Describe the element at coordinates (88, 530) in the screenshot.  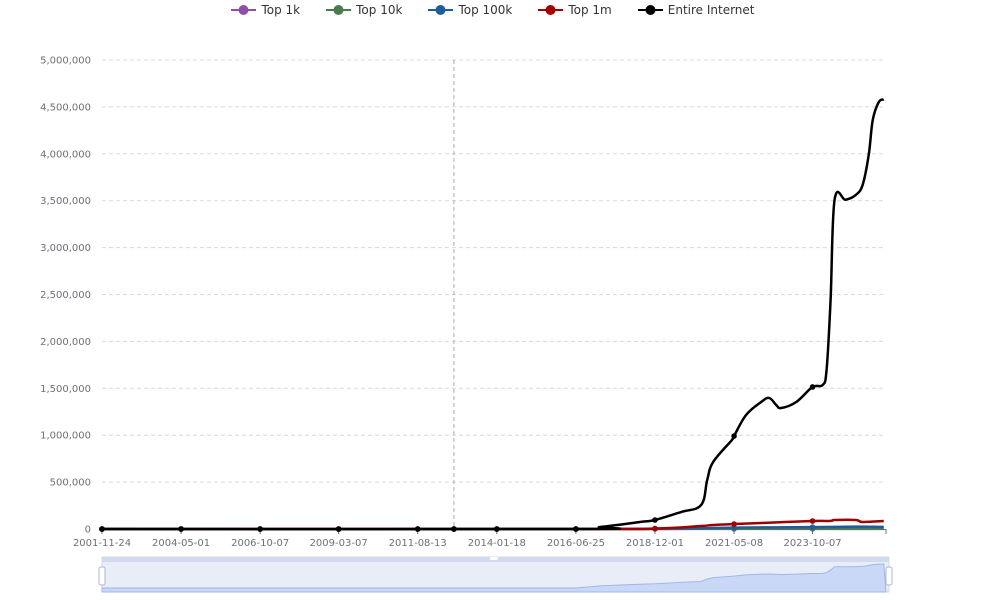
I see `y-tick-label: 0` at that location.